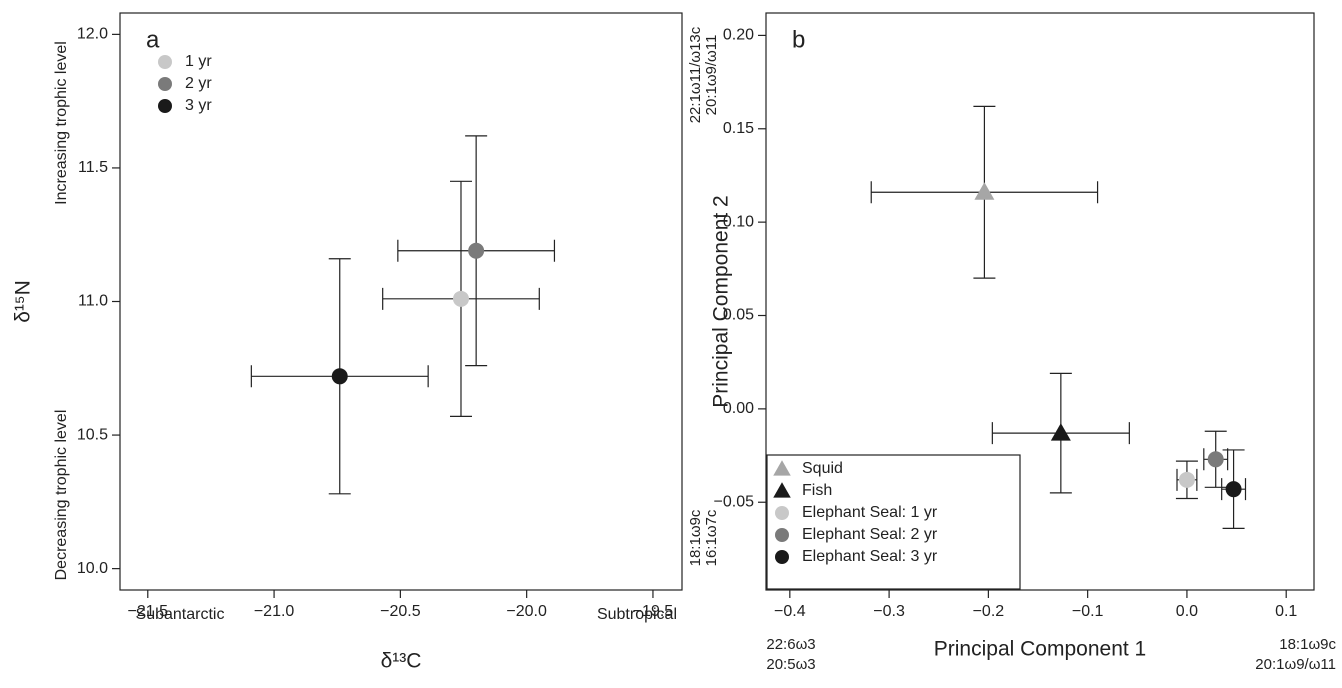 The width and height of the screenshot is (1342, 688). Describe the element at coordinates (695, 74) in the screenshot. I see `y-annotation: 22:1ω11/ω13c` at that location.